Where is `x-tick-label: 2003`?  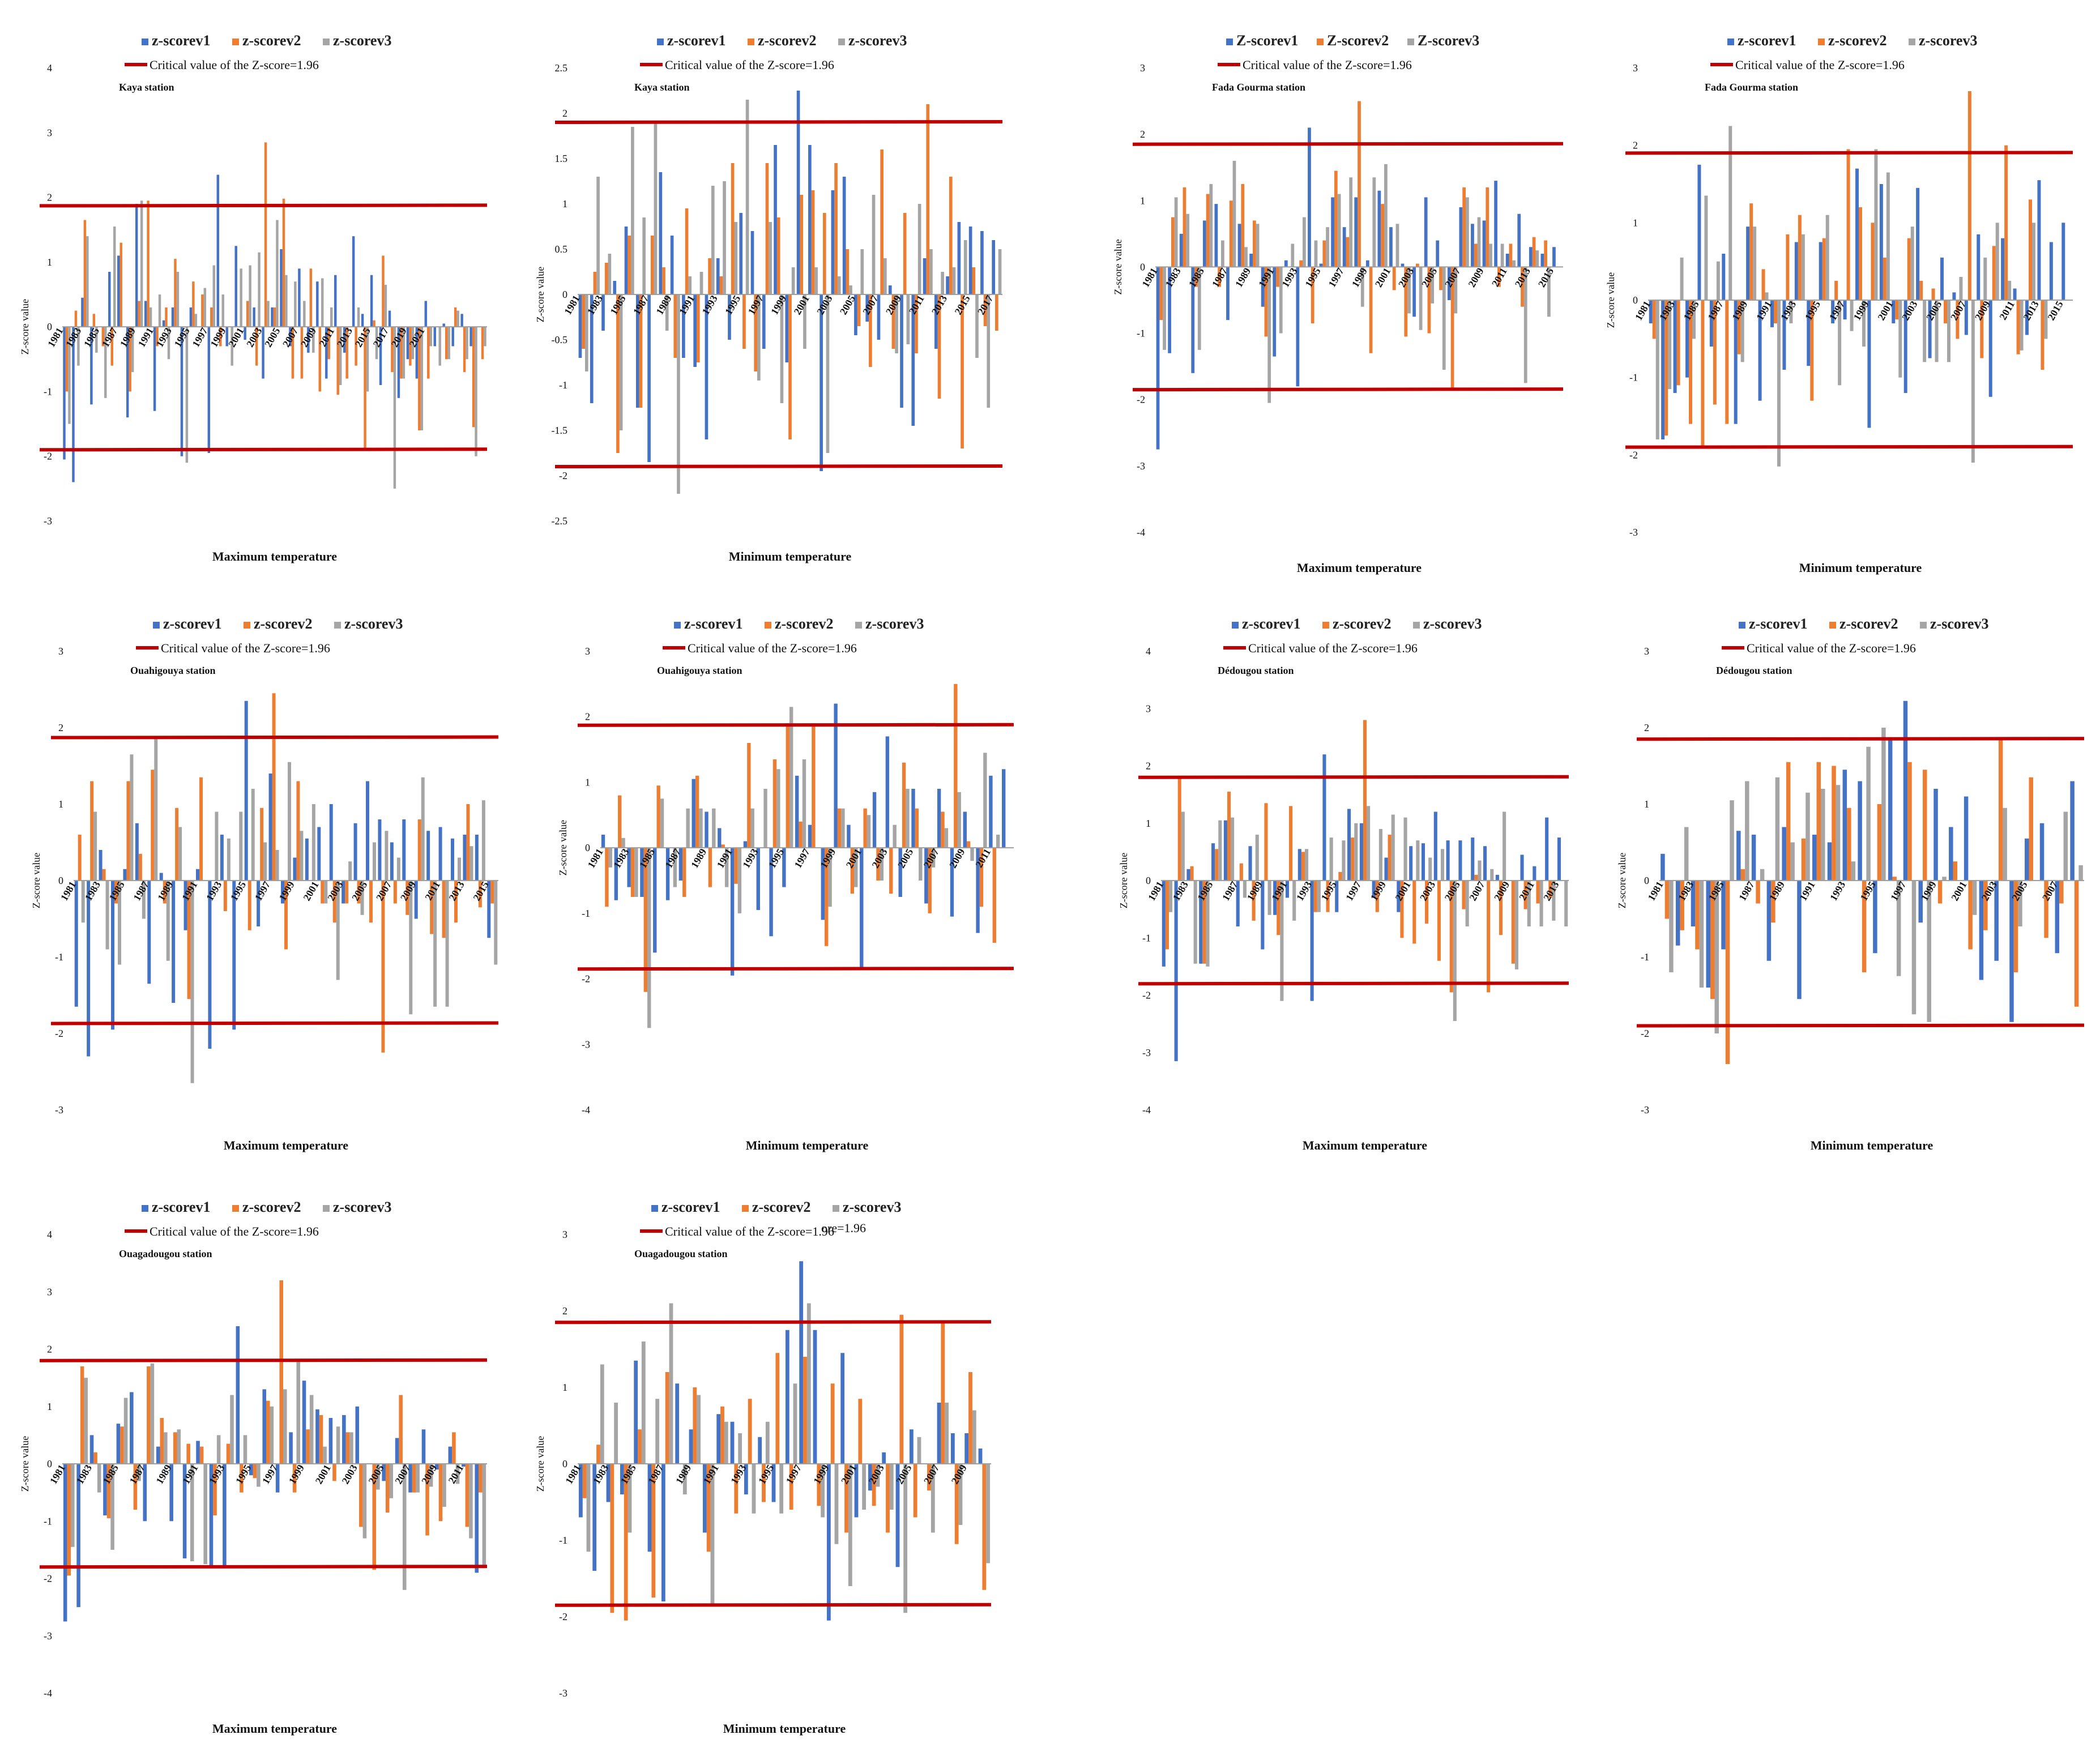 x-tick-label: 2003 is located at coordinates (824, 305).